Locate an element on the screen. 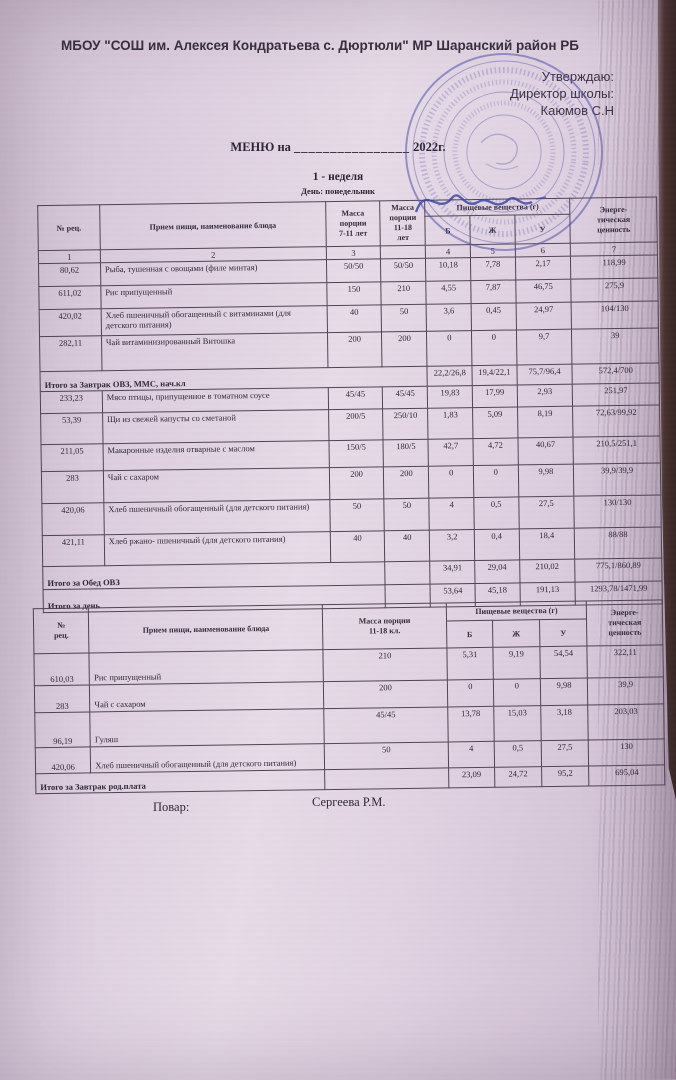 The height and width of the screenshot is (1080, 676). fat-cell: 15,03 is located at coordinates (517, 723).